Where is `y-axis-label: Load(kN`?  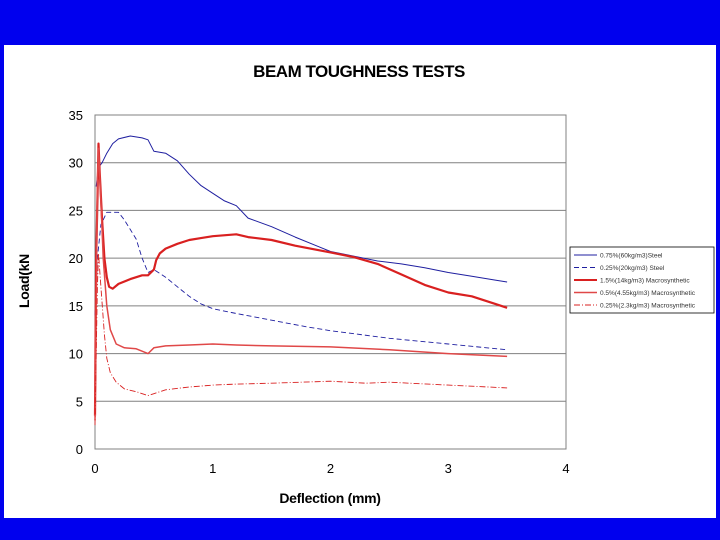 y-axis-label: Load(kN is located at coordinates (24, 281).